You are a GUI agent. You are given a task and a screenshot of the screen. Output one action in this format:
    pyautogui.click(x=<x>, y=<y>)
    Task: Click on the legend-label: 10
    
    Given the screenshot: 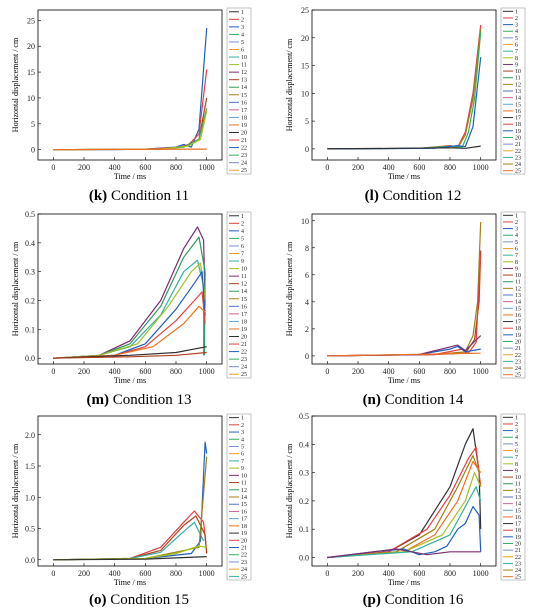 What is the action you would take?
    pyautogui.click(x=518, y=276)
    